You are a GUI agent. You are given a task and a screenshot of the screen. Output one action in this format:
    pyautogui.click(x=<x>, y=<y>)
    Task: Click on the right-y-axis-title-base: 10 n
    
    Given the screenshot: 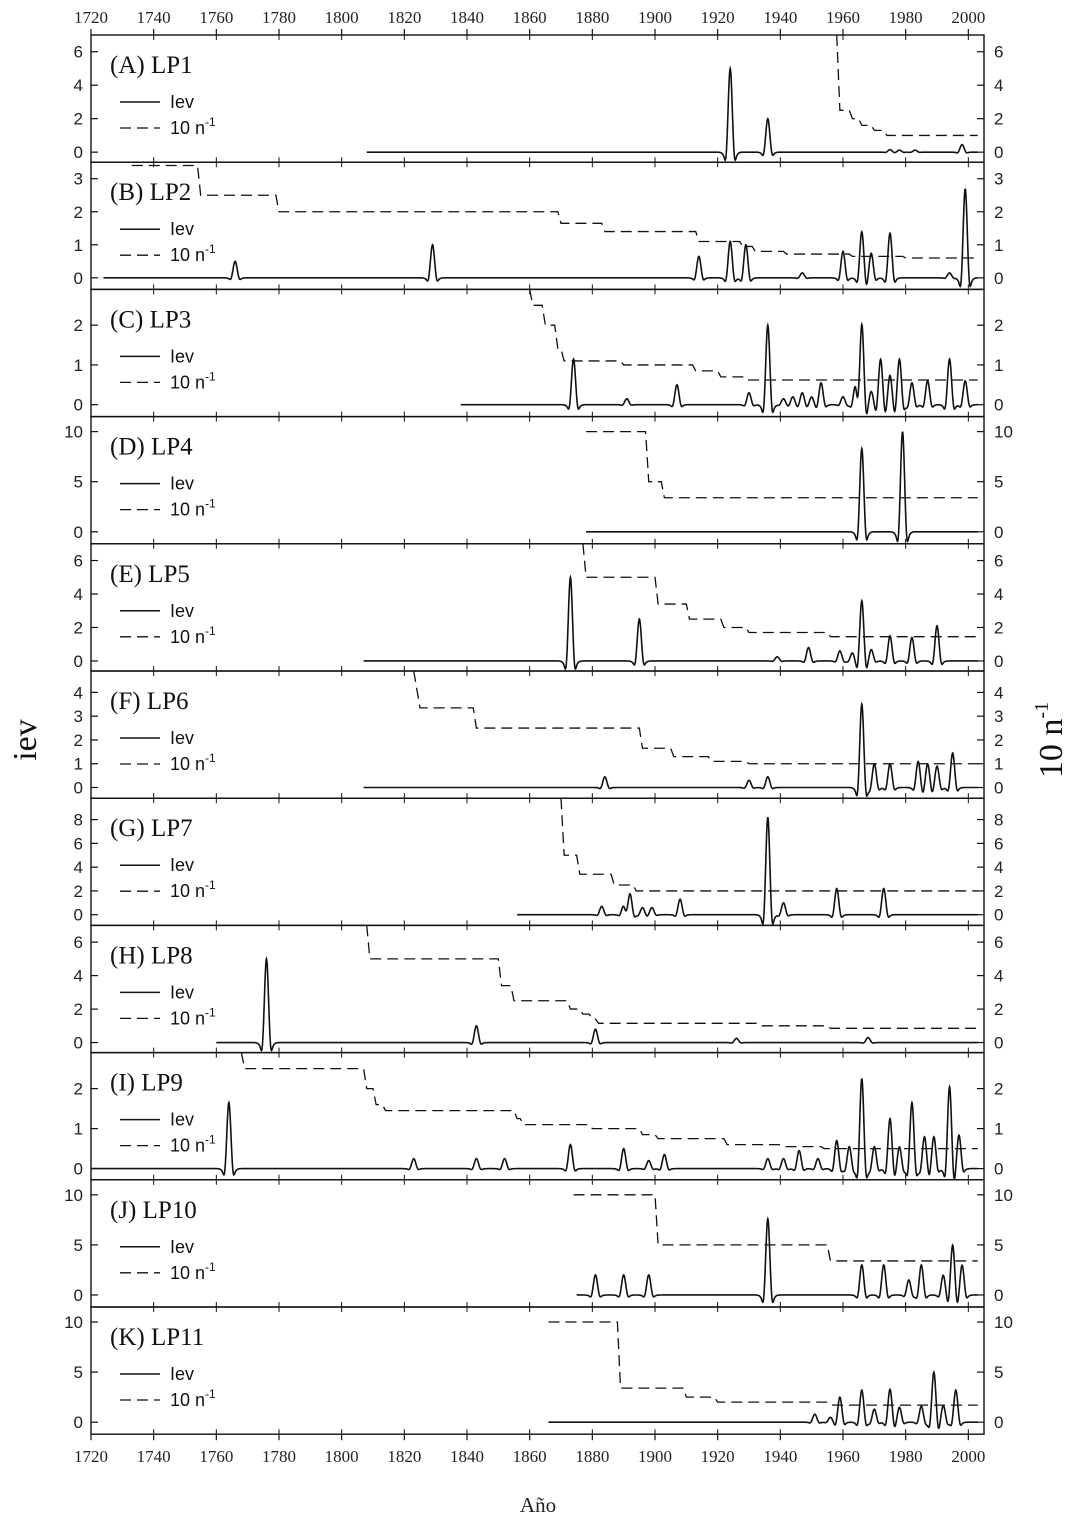 What is the action you would take?
    pyautogui.click(x=1051, y=749)
    